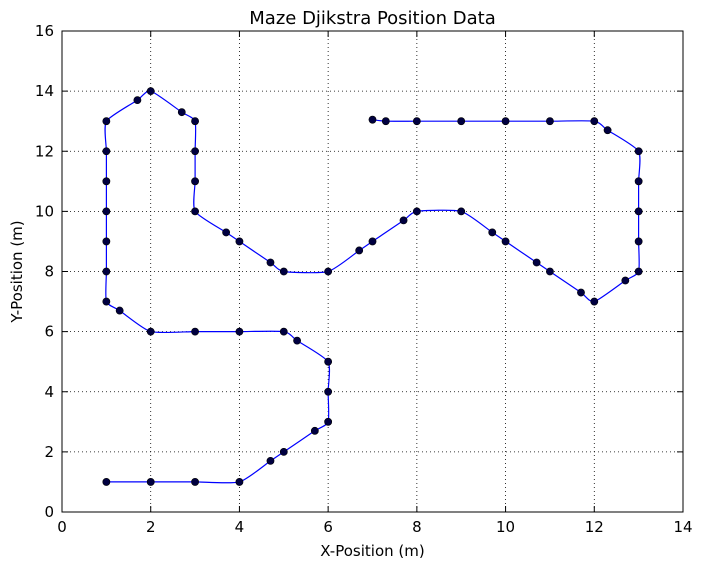  Describe the element at coordinates (682, 527) in the screenshot. I see `x-tick-label: 14` at that location.